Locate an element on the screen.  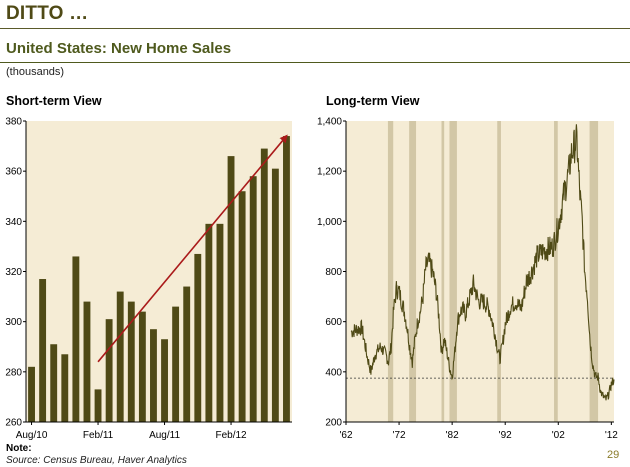
x-tick-label: Feb/11 is located at coordinates (98, 435).